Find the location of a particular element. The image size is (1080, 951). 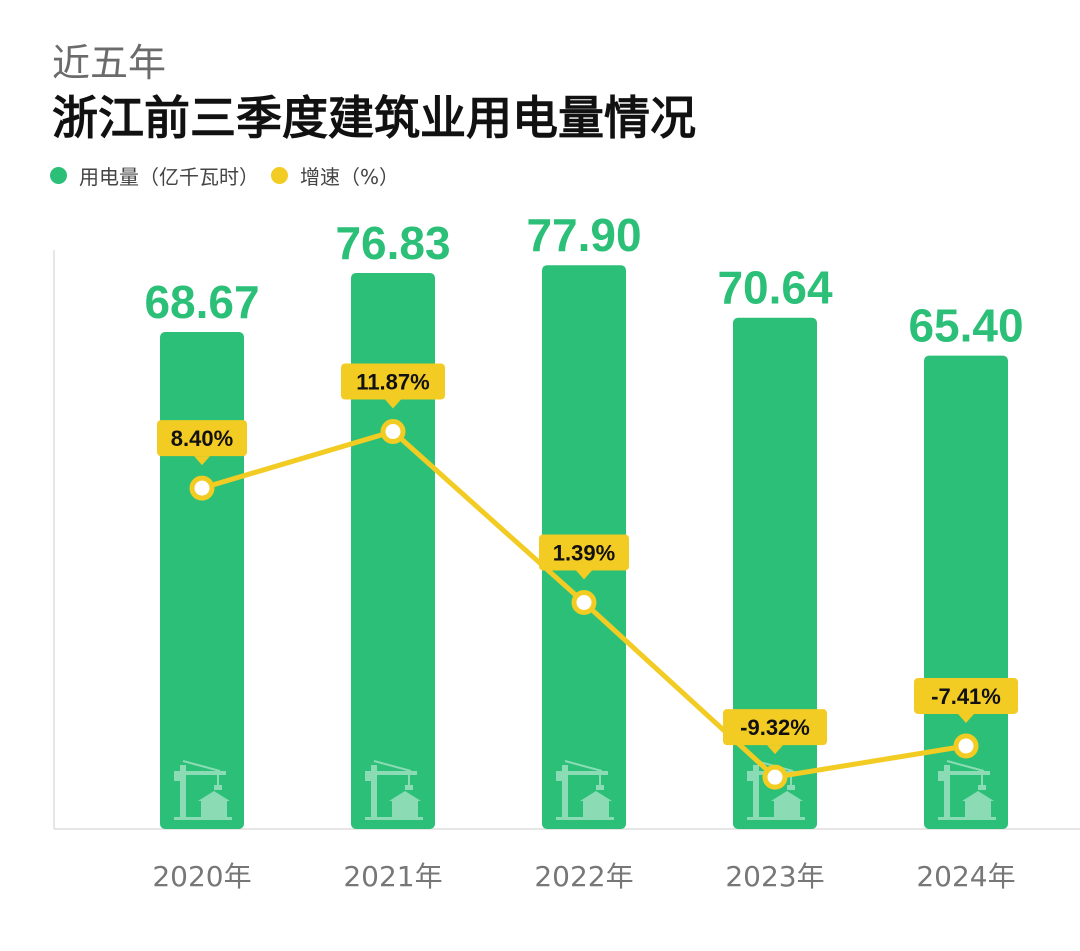

header: 近五年 浙江前三季度建筑业用电量情况 is located at coordinates (374, 93).